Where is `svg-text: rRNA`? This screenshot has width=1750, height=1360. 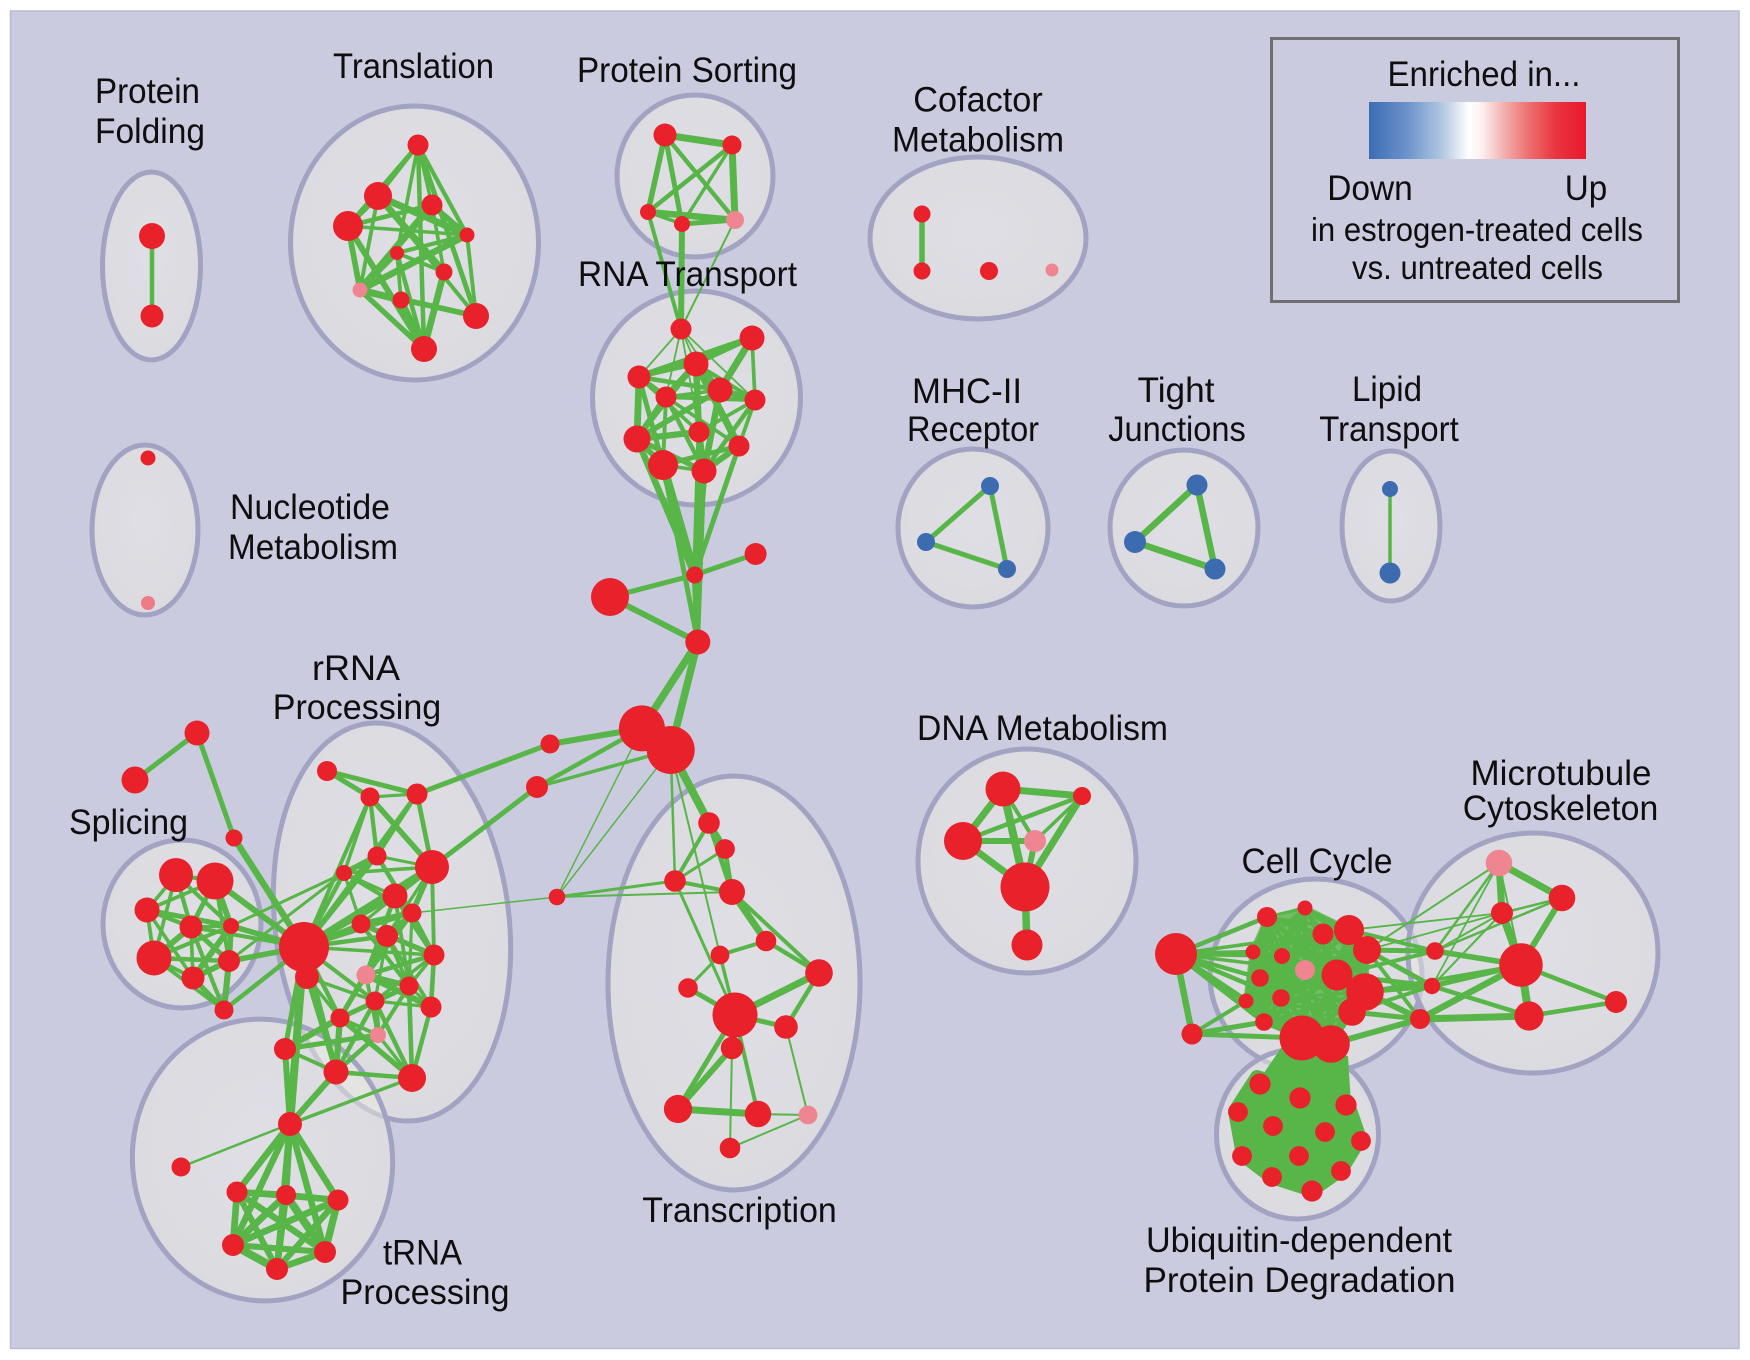 svg-text: rRNA is located at coordinates (356, 668).